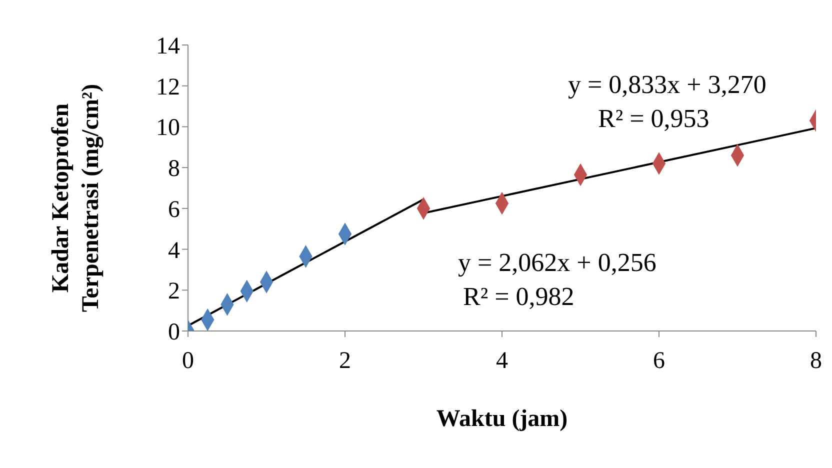  What do you see at coordinates (557, 263) in the screenshot?
I see `annotation: y = 2,062x + 0,256` at bounding box center [557, 263].